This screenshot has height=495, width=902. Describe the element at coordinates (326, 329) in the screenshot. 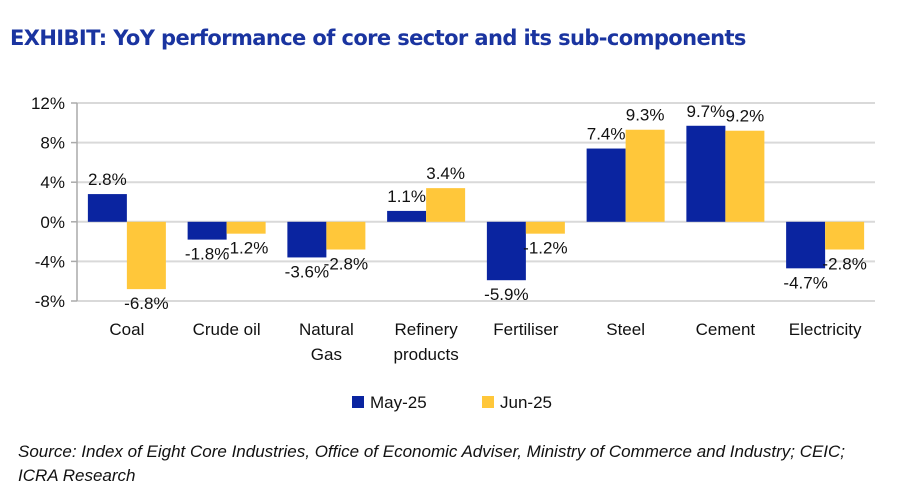

I see `category-label: Natural` at that location.